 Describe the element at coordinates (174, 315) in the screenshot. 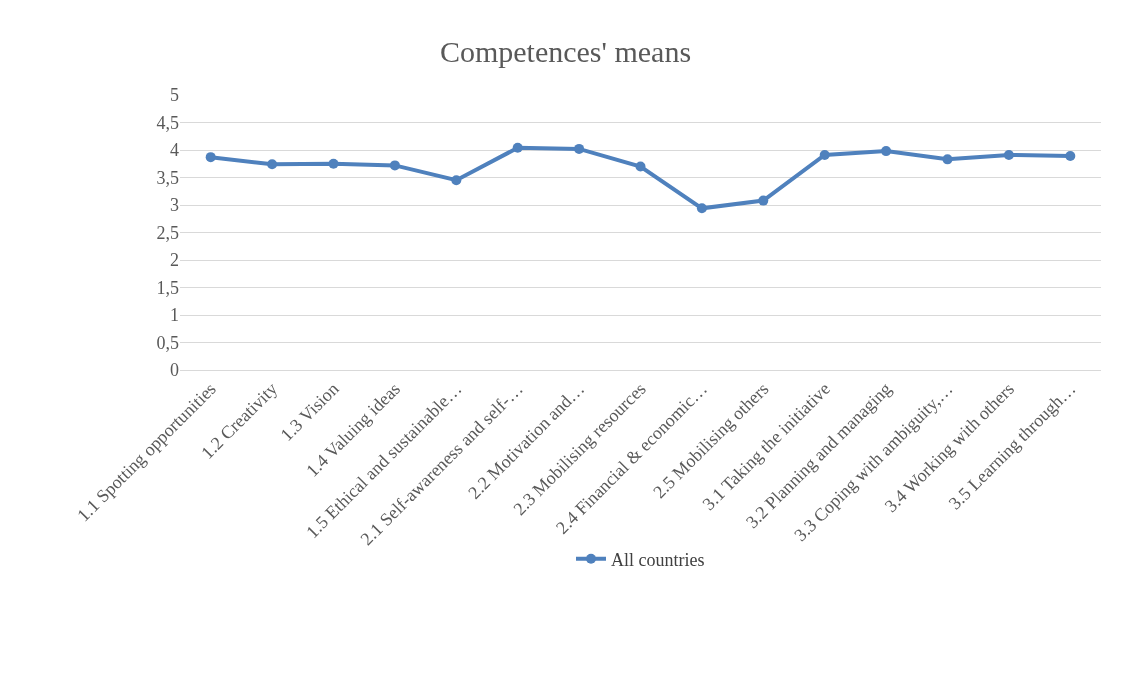

I see `y-tick-label: 1` at that location.